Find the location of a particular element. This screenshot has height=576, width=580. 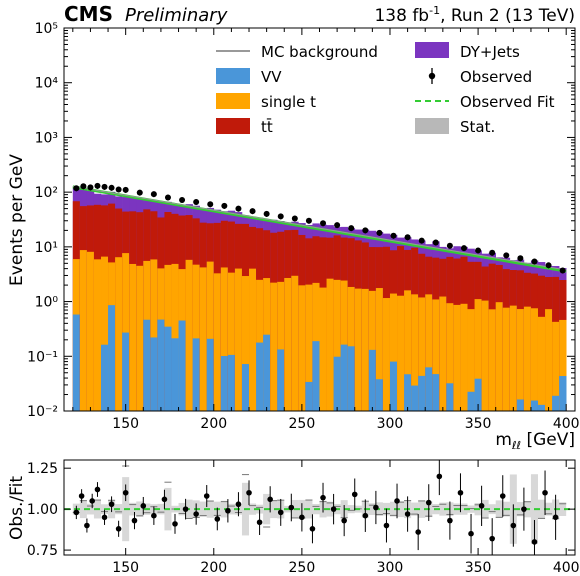

x-tick-label: 300 is located at coordinates (390, 424).